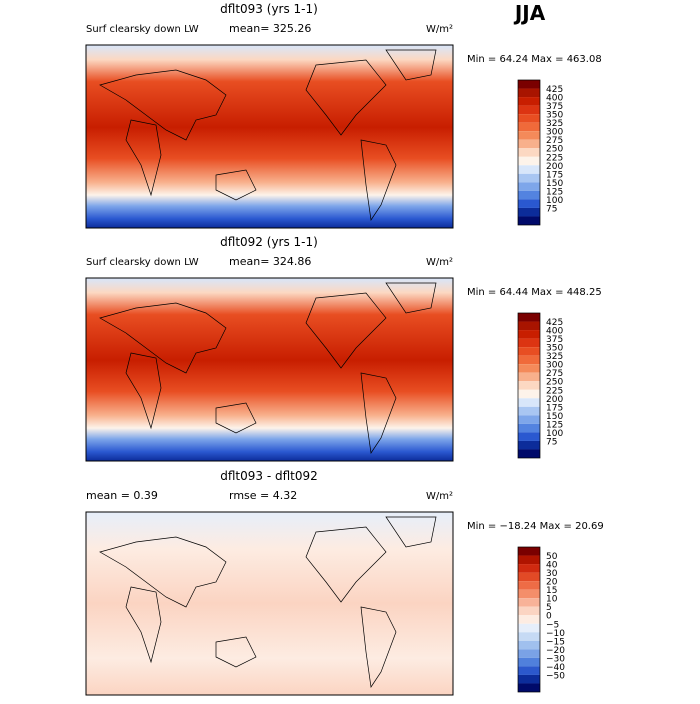  I want to click on rmse: rmse = 4.32, so click(263, 495).